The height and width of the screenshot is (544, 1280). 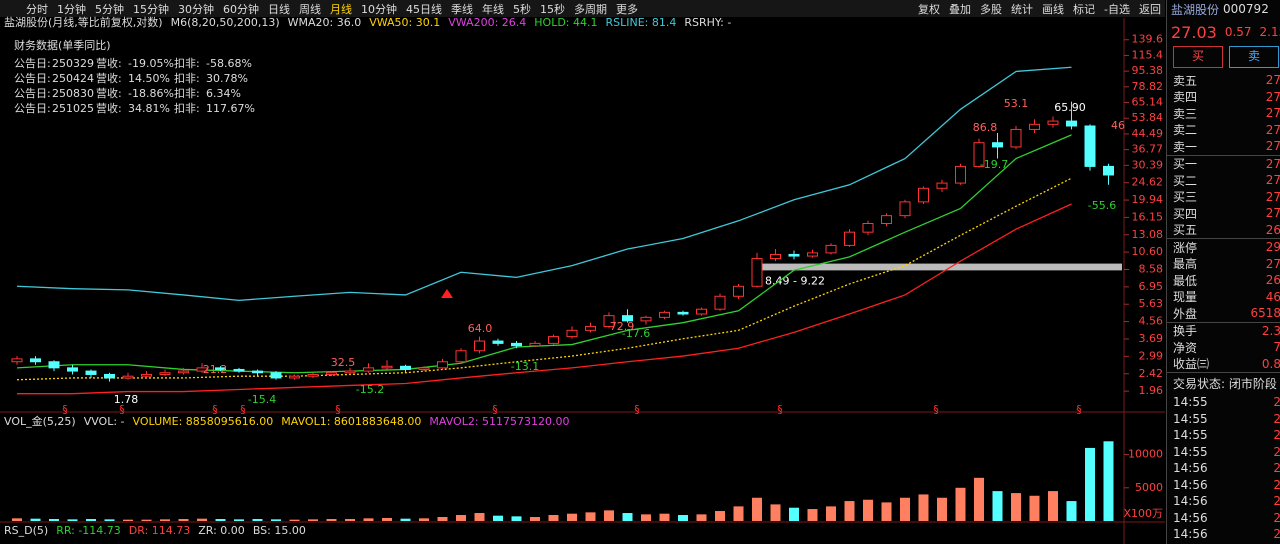 What do you see at coordinates (1185, 164) in the screenshot?
I see `order-level-label: 买一` at bounding box center [1185, 164].